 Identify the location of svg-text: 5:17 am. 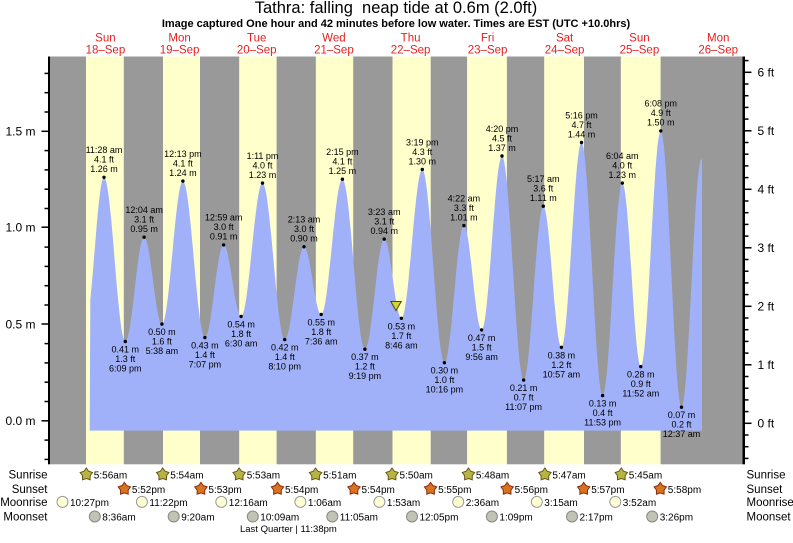
(543, 179).